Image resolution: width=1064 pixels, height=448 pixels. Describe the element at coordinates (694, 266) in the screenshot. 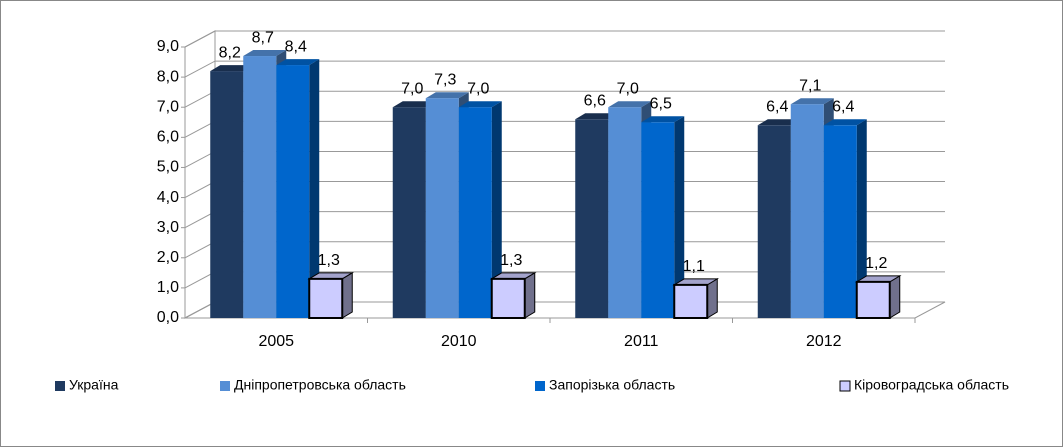

I see `data-label: 1,1` at that location.